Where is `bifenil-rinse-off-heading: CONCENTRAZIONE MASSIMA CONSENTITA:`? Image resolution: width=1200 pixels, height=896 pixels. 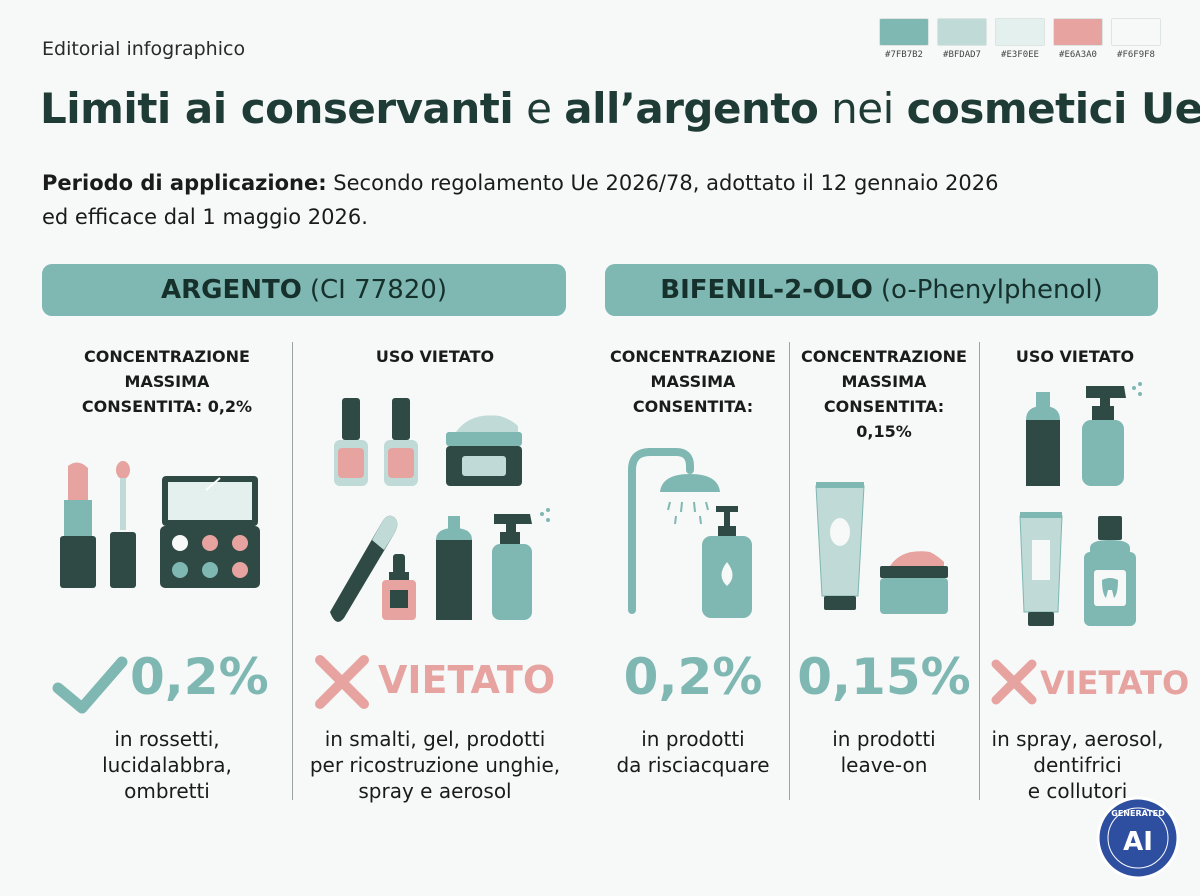
bifenil-rinse-off-heading: CONCENTRAZIONE MASSIMA CONSENTITA: is located at coordinates (693, 381).